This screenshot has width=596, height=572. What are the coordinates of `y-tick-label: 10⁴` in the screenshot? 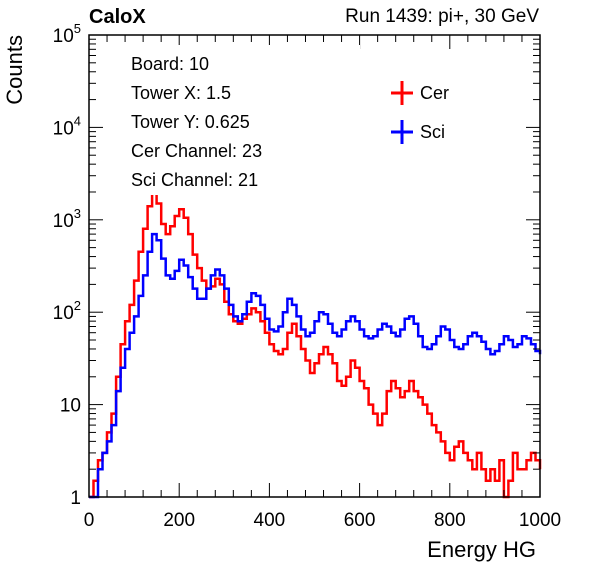 It's located at (67, 126).